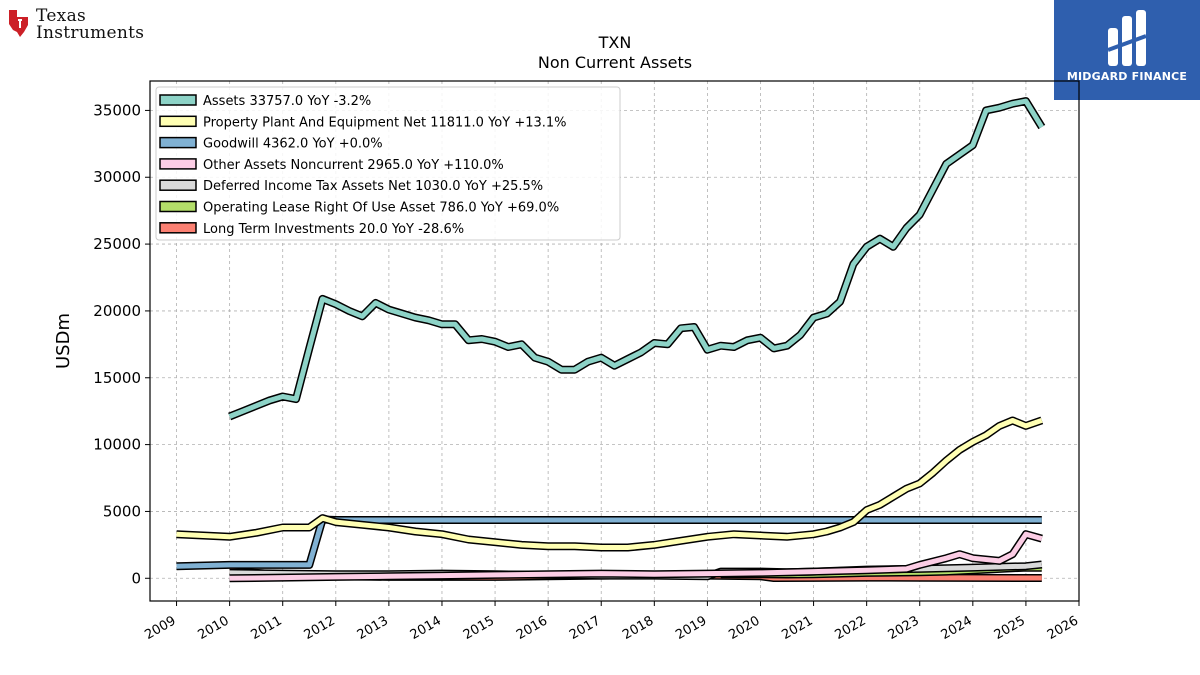 This screenshot has width=1200, height=675. I want to click on x-tick-label: 2015, so click(479, 628).